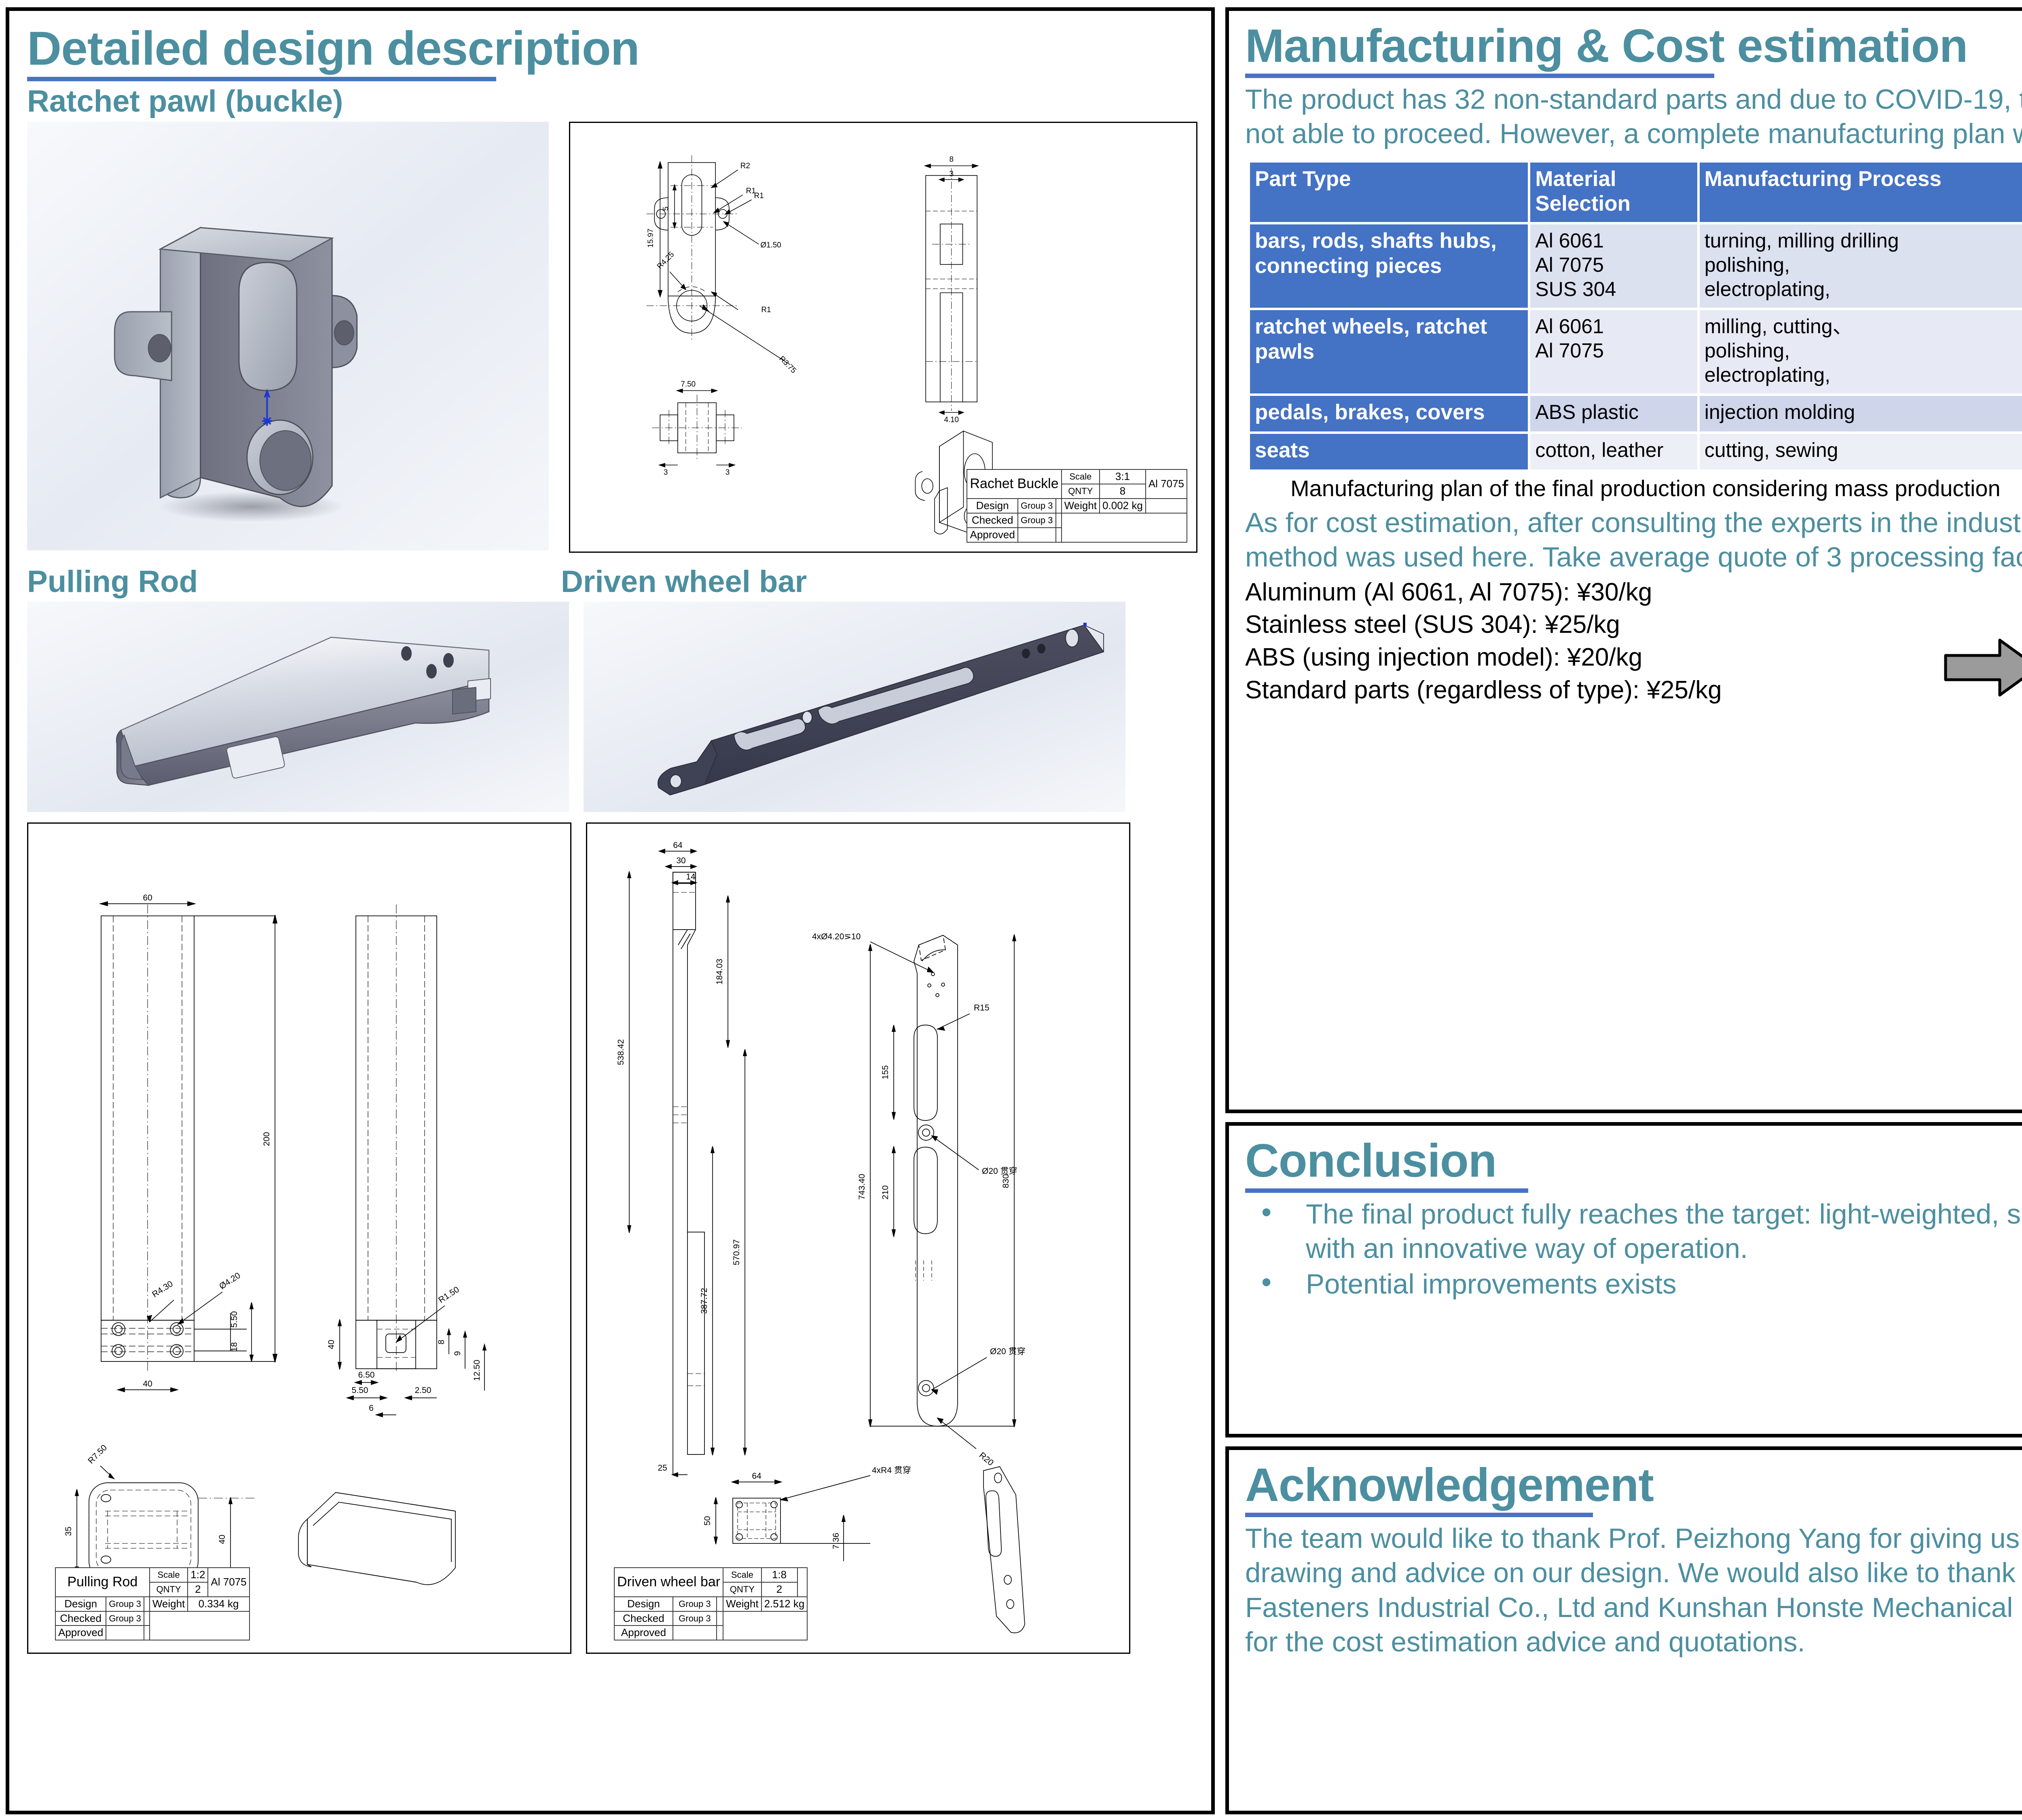 The width and height of the screenshot is (2022, 1820). What do you see at coordinates (1389, 192) in the screenshot?
I see `column-header-part-type: Part Type` at bounding box center [1389, 192].